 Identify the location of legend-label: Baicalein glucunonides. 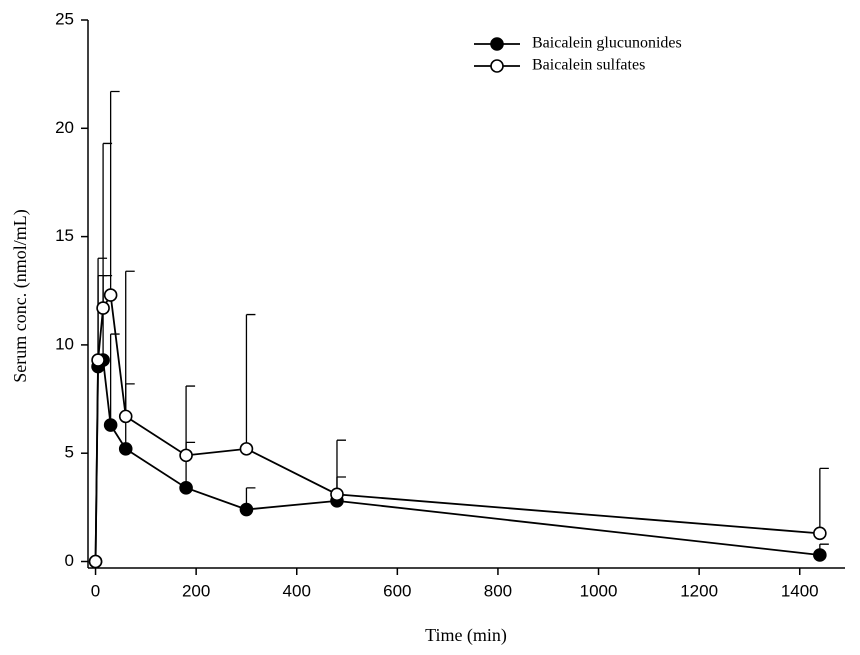
(607, 43).